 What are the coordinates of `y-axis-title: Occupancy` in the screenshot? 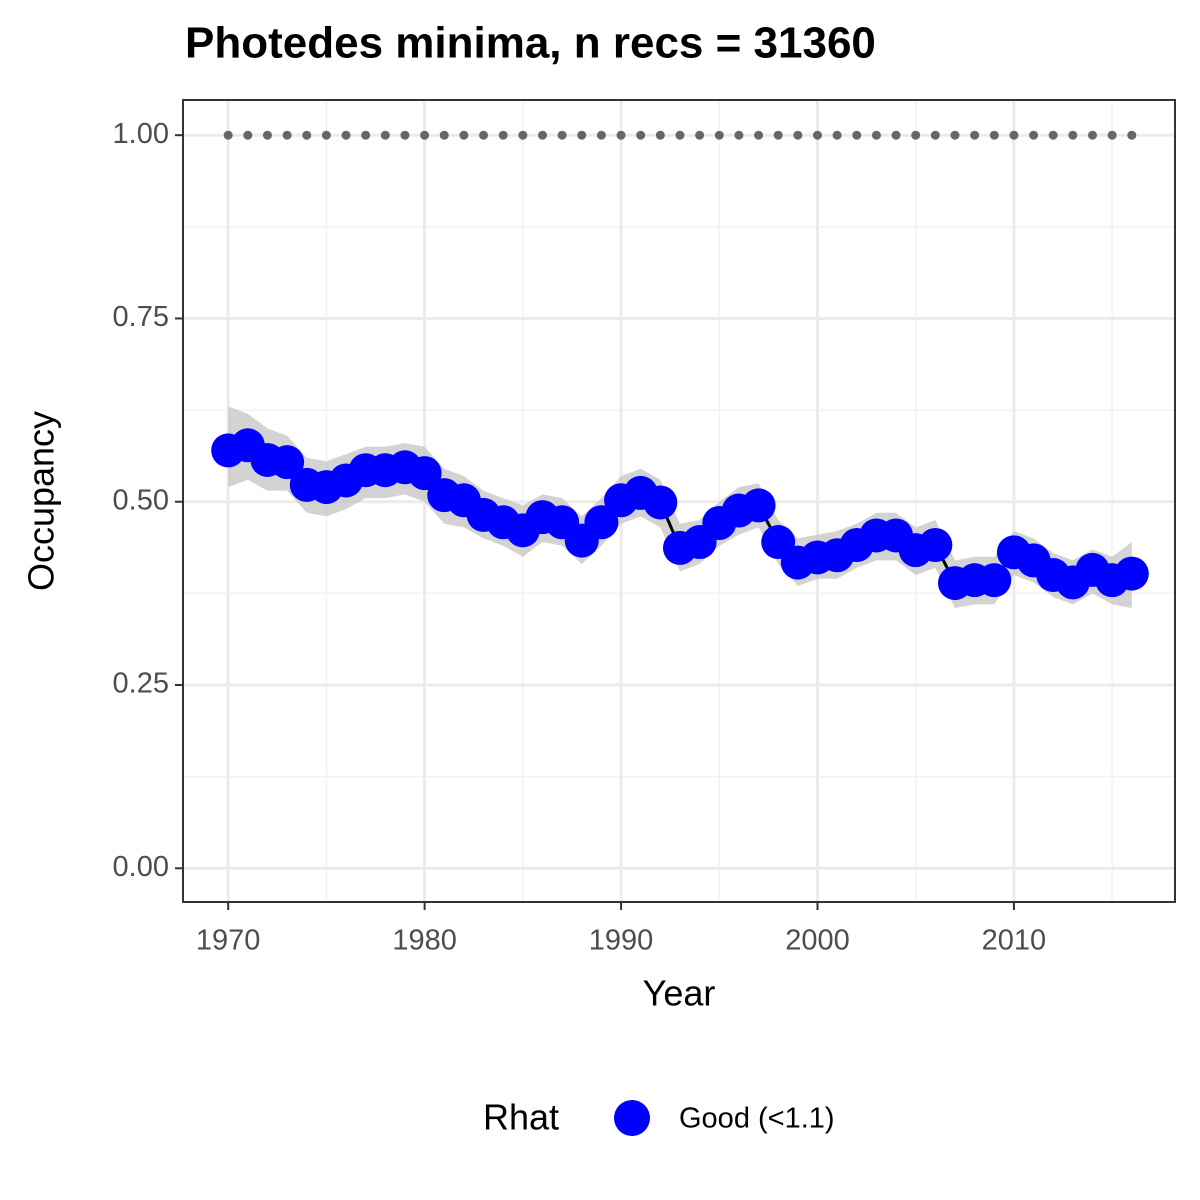 It's located at (41, 501).